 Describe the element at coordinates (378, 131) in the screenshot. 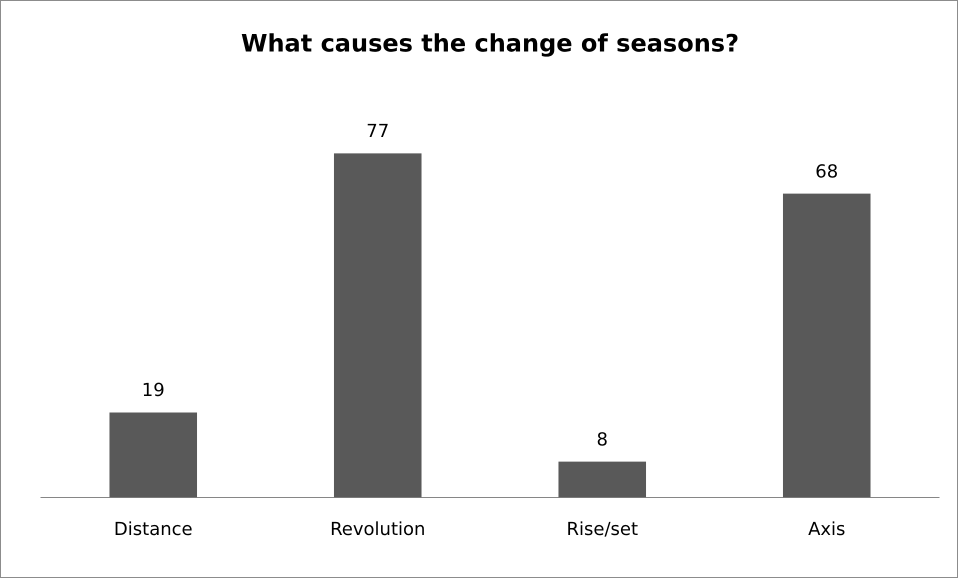

I see `data-label: 77` at that location.